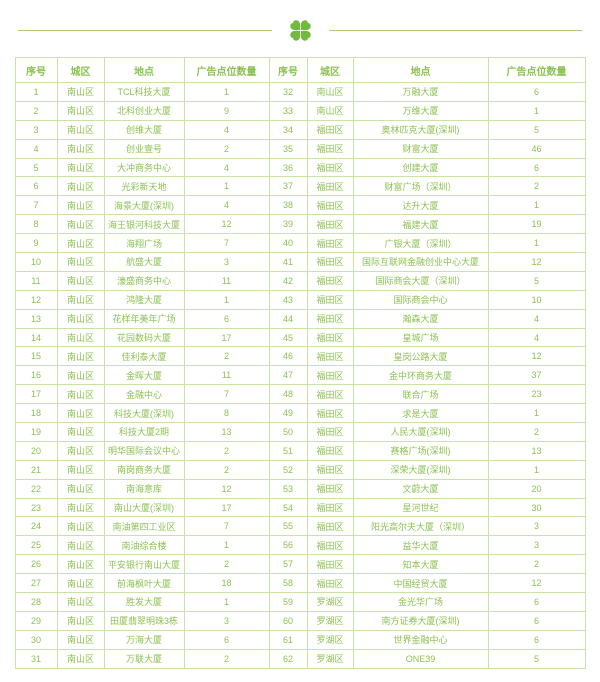 This screenshot has height=682, width=600. I want to click on location-cell-left: 海翔广场, so click(144, 243).